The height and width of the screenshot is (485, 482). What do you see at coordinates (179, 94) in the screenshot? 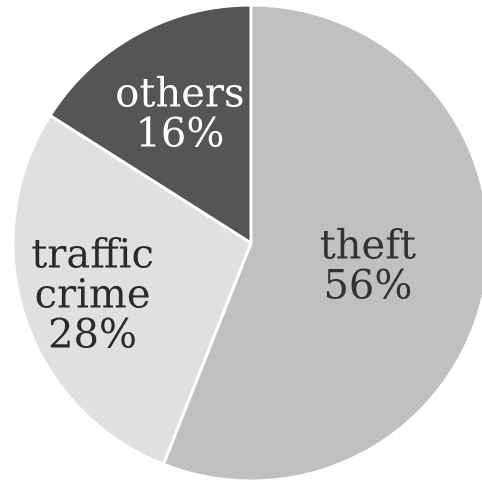
I see `slice-category-label: others` at bounding box center [179, 94].